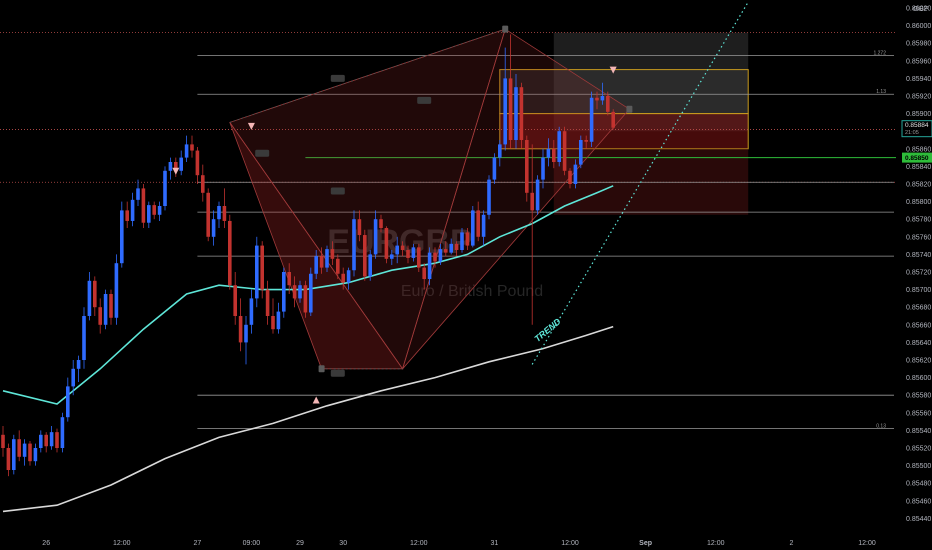  What do you see at coordinates (918, 26) in the screenshot?
I see `price-tick-label: 0.86000` at bounding box center [918, 26].